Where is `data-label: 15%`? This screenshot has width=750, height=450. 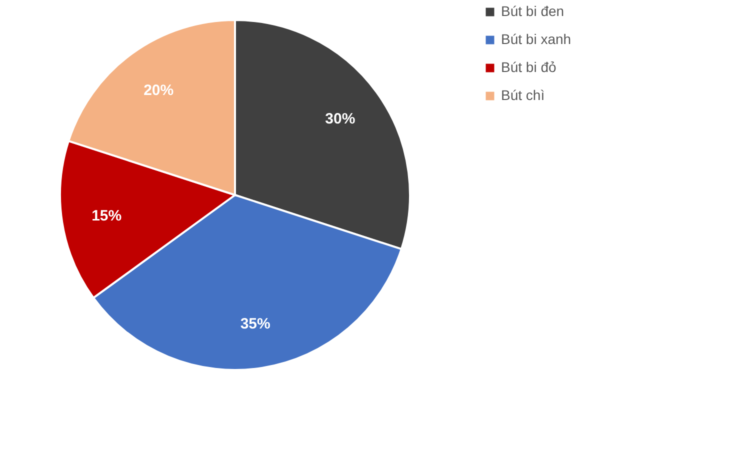 data-label: 15% is located at coordinates (107, 215).